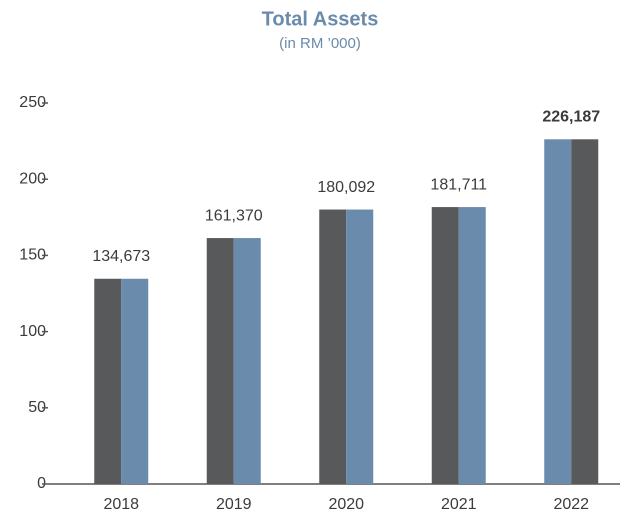 This screenshot has width=627, height=518. I want to click on y-tick-label: 250, so click(32, 102).